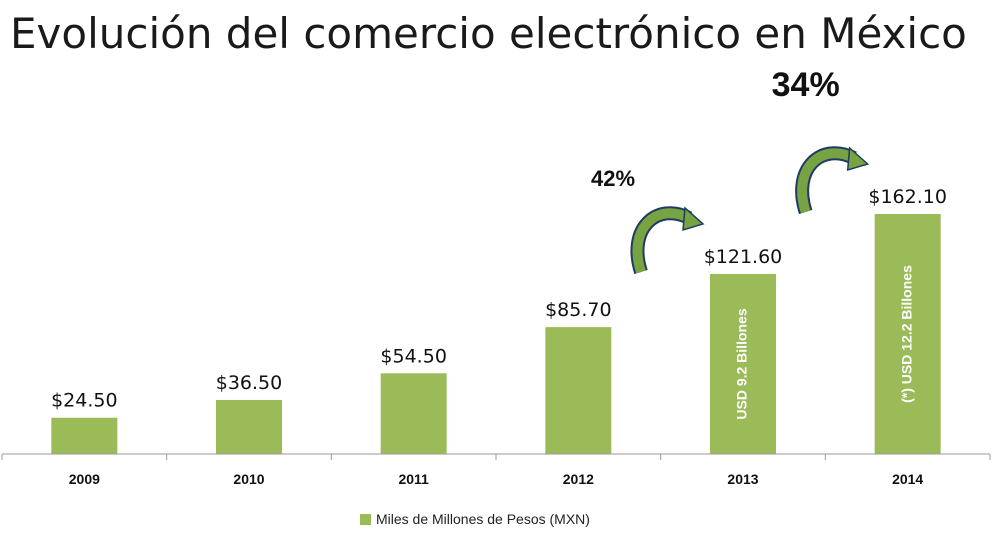  Describe the element at coordinates (693, 219) in the screenshot. I see `growth-arrowhead-2013` at that location.